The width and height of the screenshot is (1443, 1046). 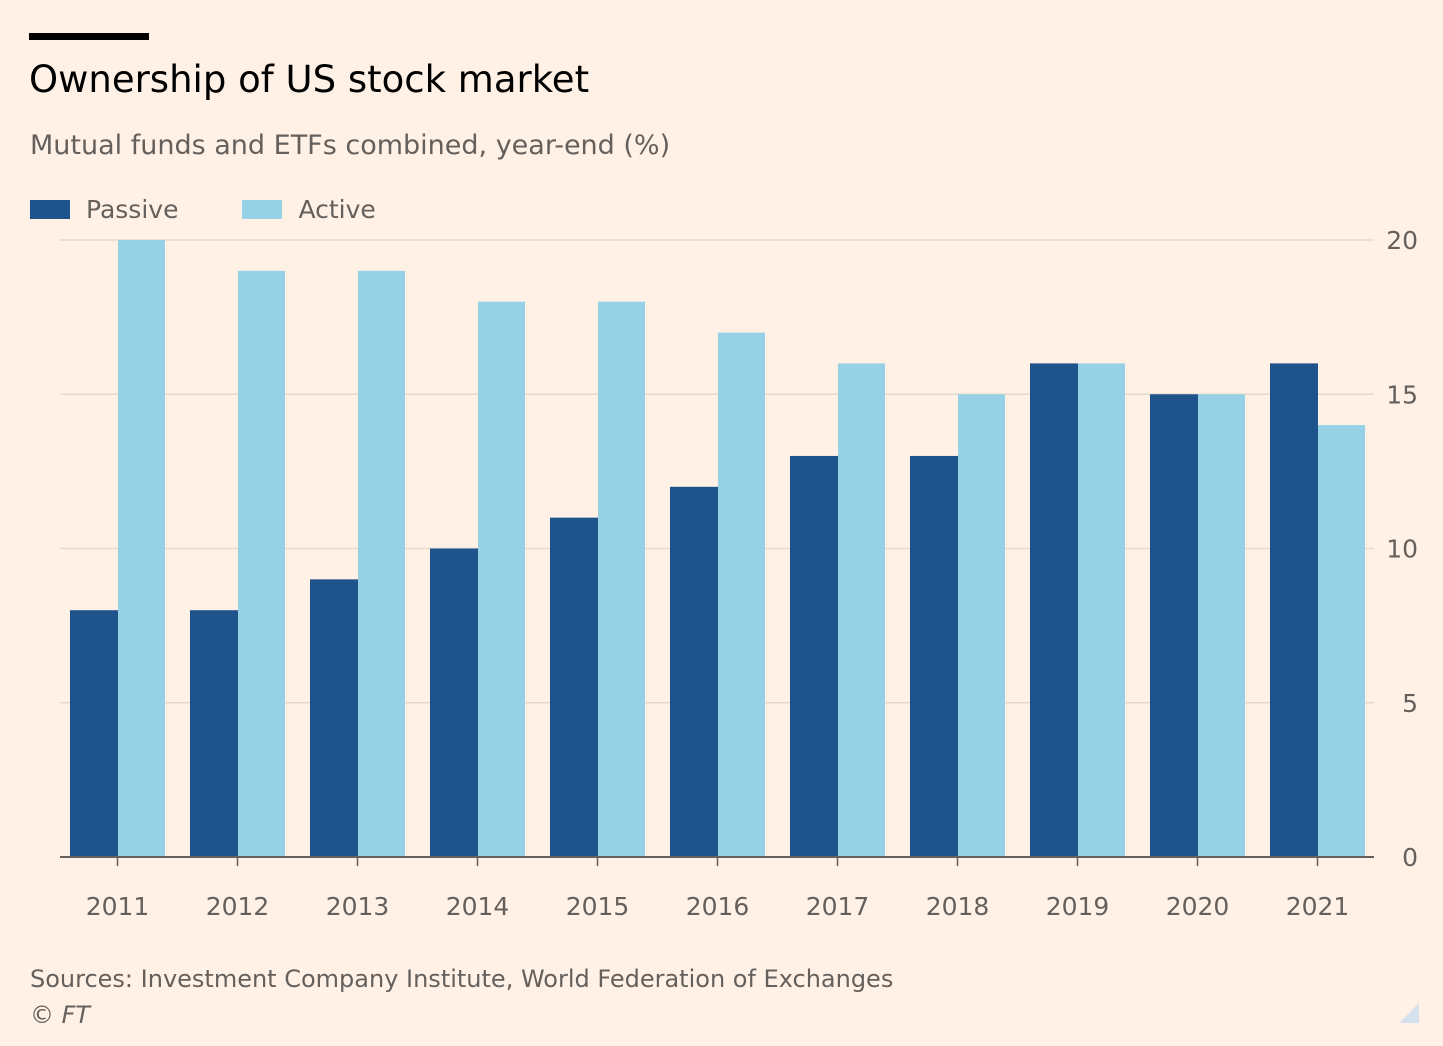 What do you see at coordinates (1402, 394) in the screenshot?
I see `y-tick-label-15: 15` at bounding box center [1402, 394].